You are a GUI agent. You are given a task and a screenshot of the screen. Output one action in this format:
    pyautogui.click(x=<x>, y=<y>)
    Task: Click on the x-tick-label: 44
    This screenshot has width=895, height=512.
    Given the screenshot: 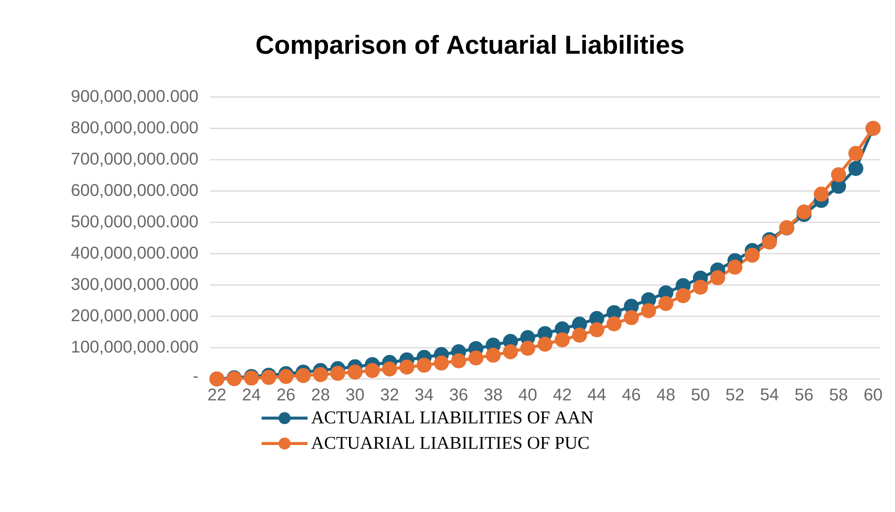 What is the action you would take?
    pyautogui.click(x=597, y=394)
    